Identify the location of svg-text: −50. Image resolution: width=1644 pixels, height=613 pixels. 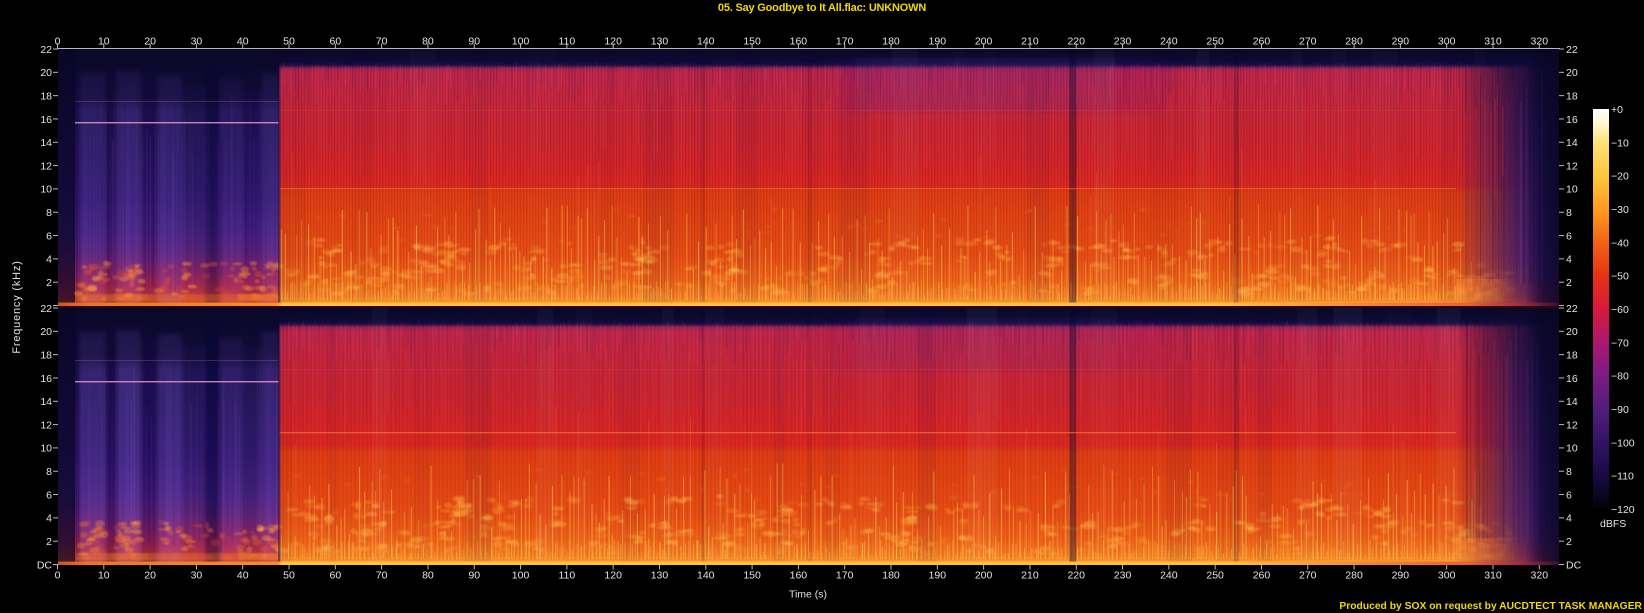
(1620, 277).